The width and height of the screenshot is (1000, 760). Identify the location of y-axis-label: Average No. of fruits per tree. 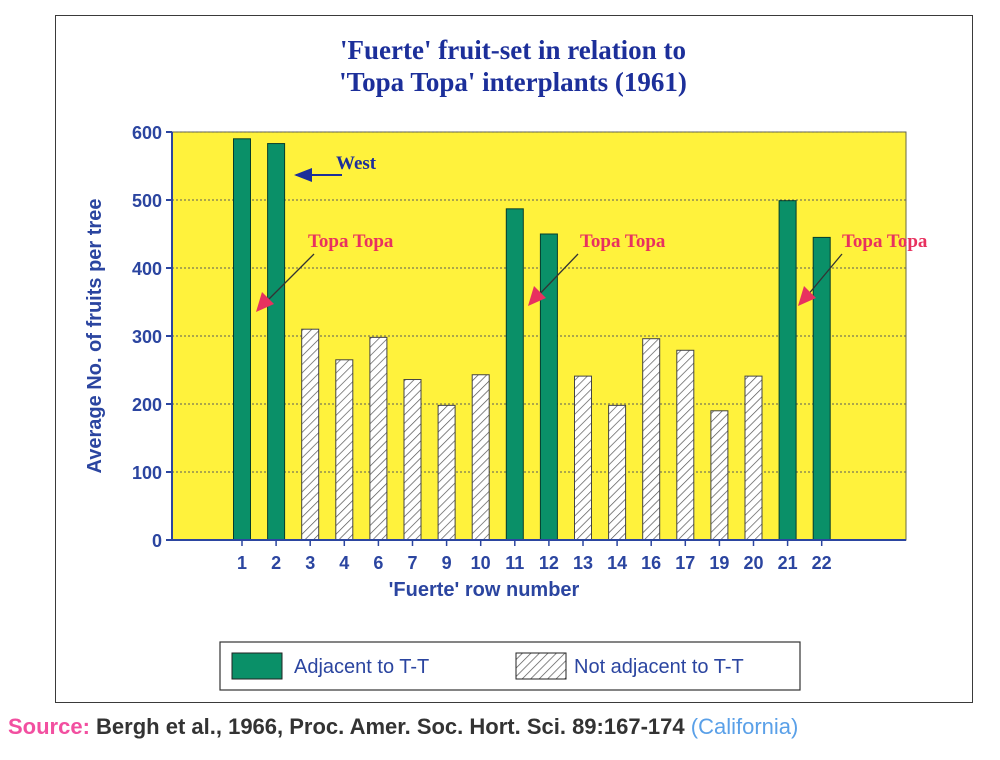
(95, 336).